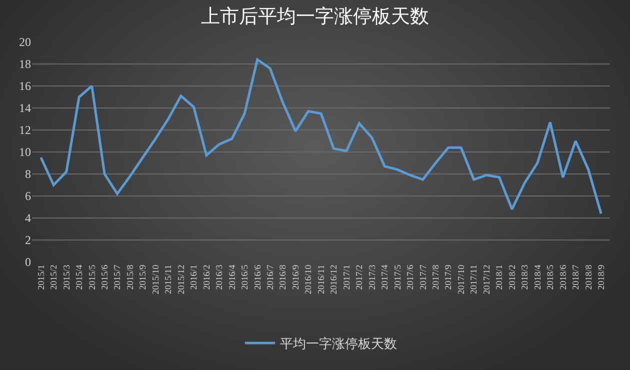  What do you see at coordinates (129, 277) in the screenshot?
I see `x-tick-label: 2015/8` at bounding box center [129, 277].